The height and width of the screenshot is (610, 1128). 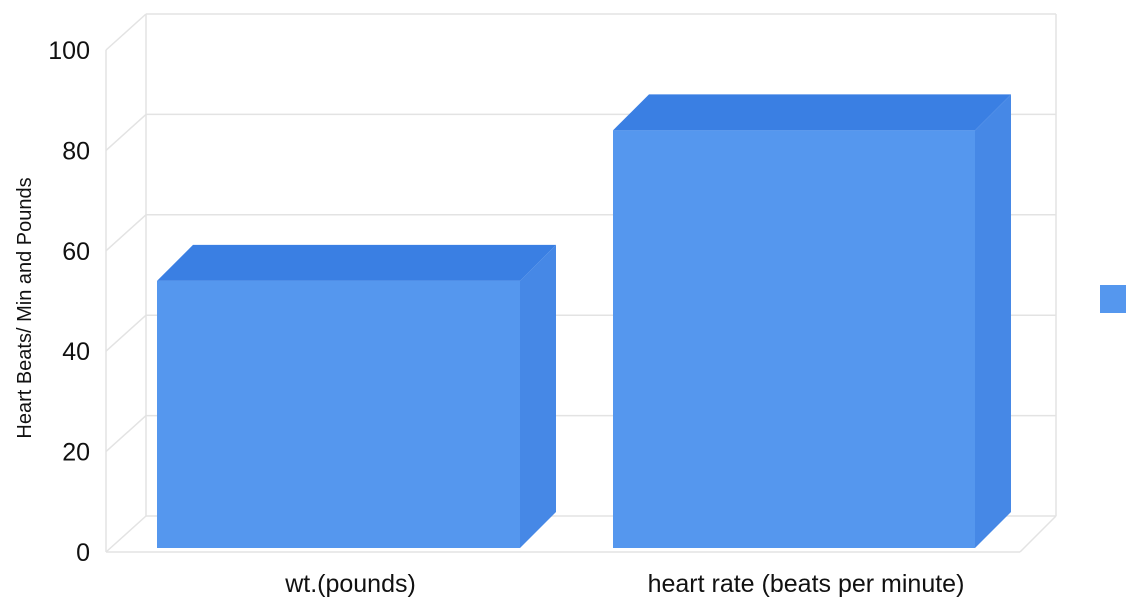 I want to click on y-tick-label: 20, so click(x=76, y=453).